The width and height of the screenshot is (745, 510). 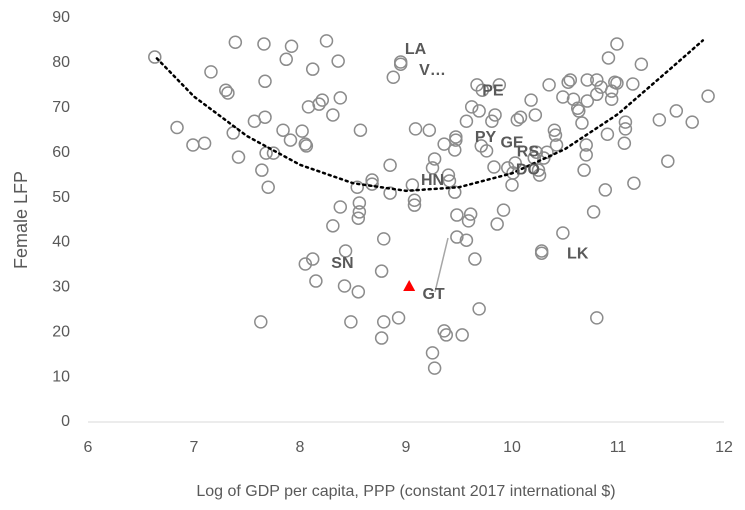 I want to click on y-axis-title: Female LFP, so click(x=21, y=220).